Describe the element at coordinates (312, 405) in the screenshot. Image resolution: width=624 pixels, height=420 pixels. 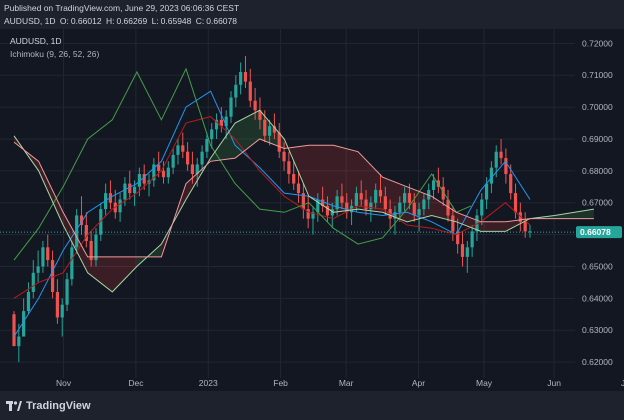
I see `footer-bar` at that location.